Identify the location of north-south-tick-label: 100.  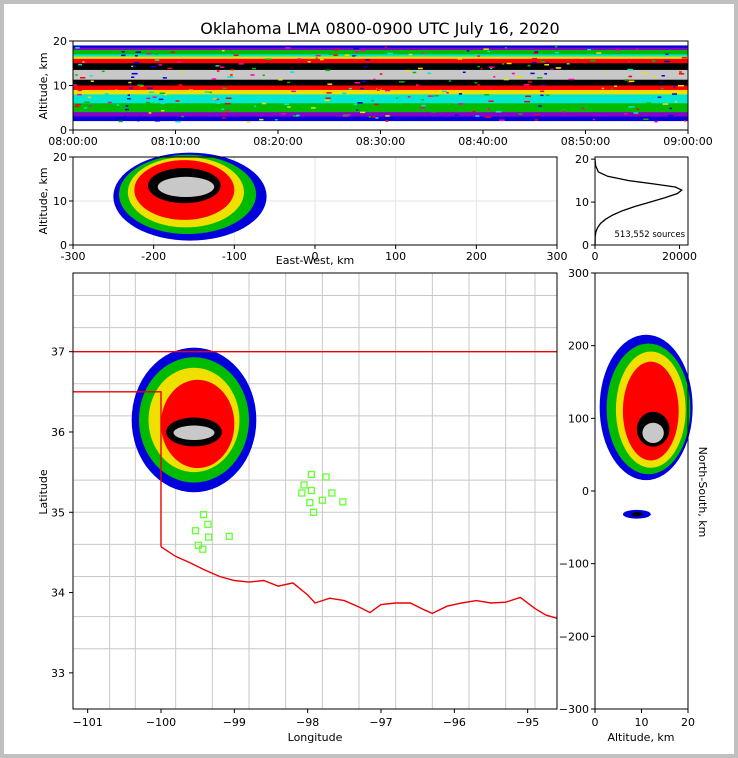
(578, 418).